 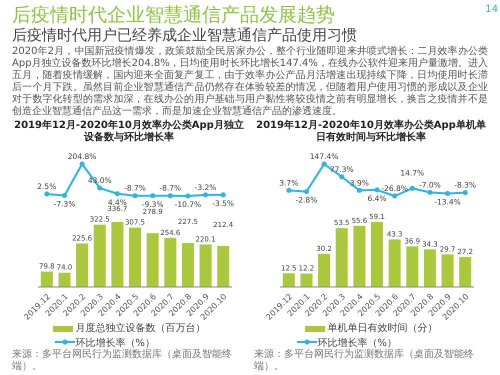 What do you see at coordinates (491, 9) in the screenshot?
I see `text: 14` at bounding box center [491, 9].